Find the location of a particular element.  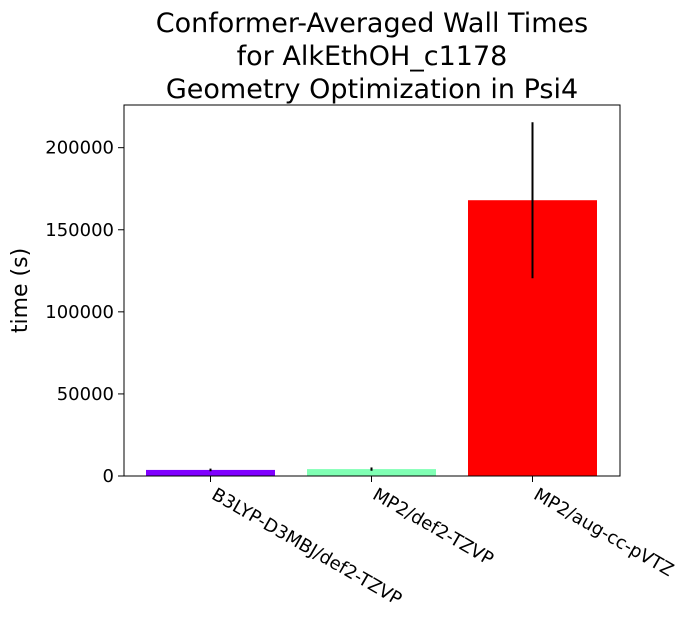

chart-title-line: Conformer-Averaged Wall Times is located at coordinates (372, 23).